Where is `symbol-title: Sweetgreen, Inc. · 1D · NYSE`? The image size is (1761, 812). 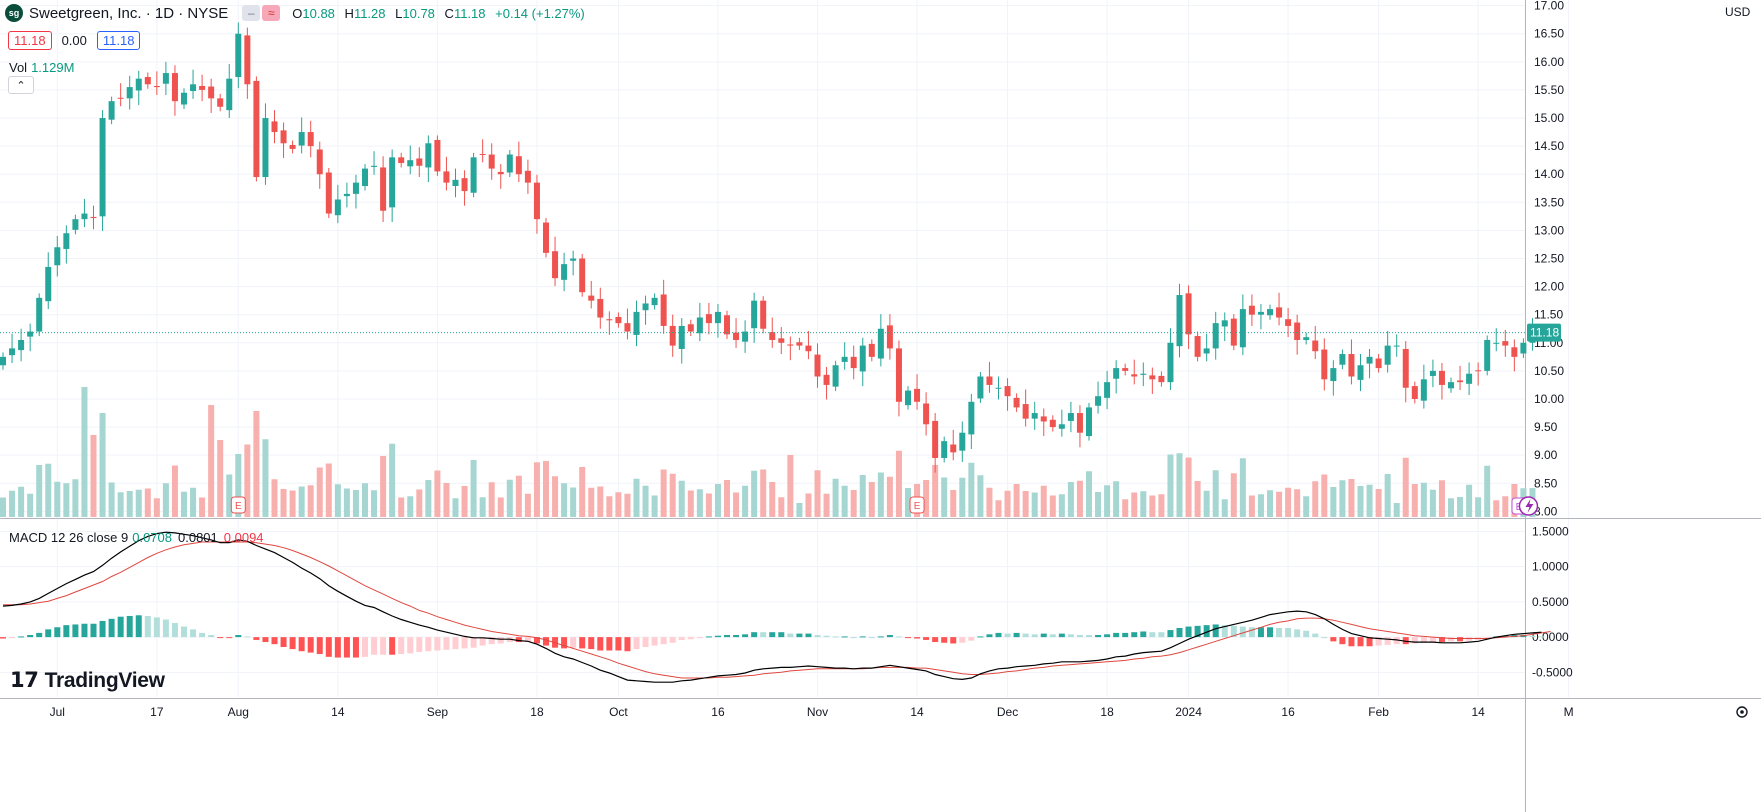 symbol-title: Sweetgreen, Inc. · 1D · NYSE is located at coordinates (129, 13).